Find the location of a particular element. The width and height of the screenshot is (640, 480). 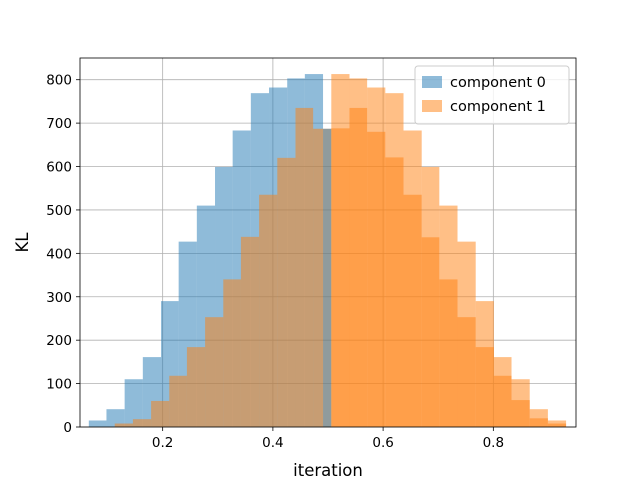

y-tick-label: 400 is located at coordinates (59, 254).